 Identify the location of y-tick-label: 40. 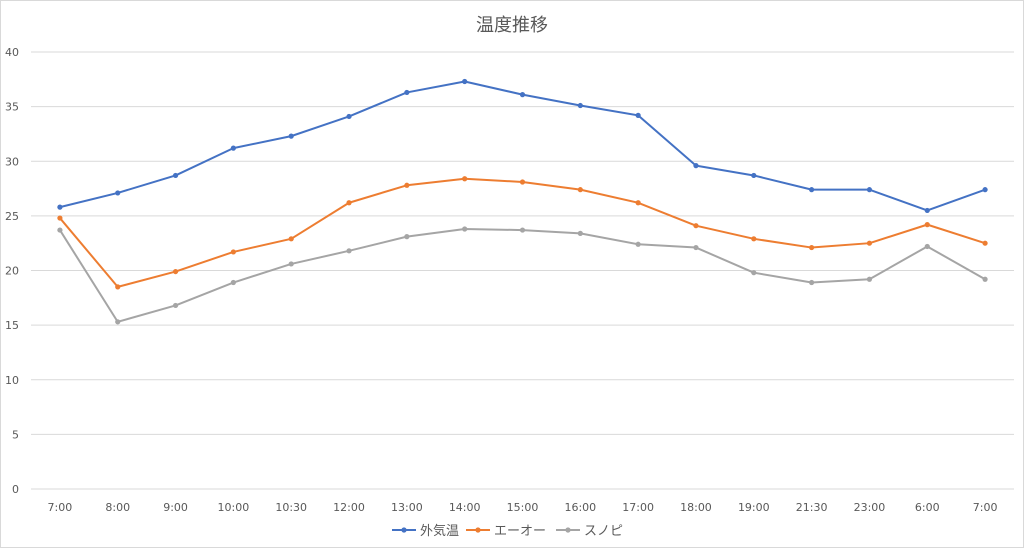
(12, 52).